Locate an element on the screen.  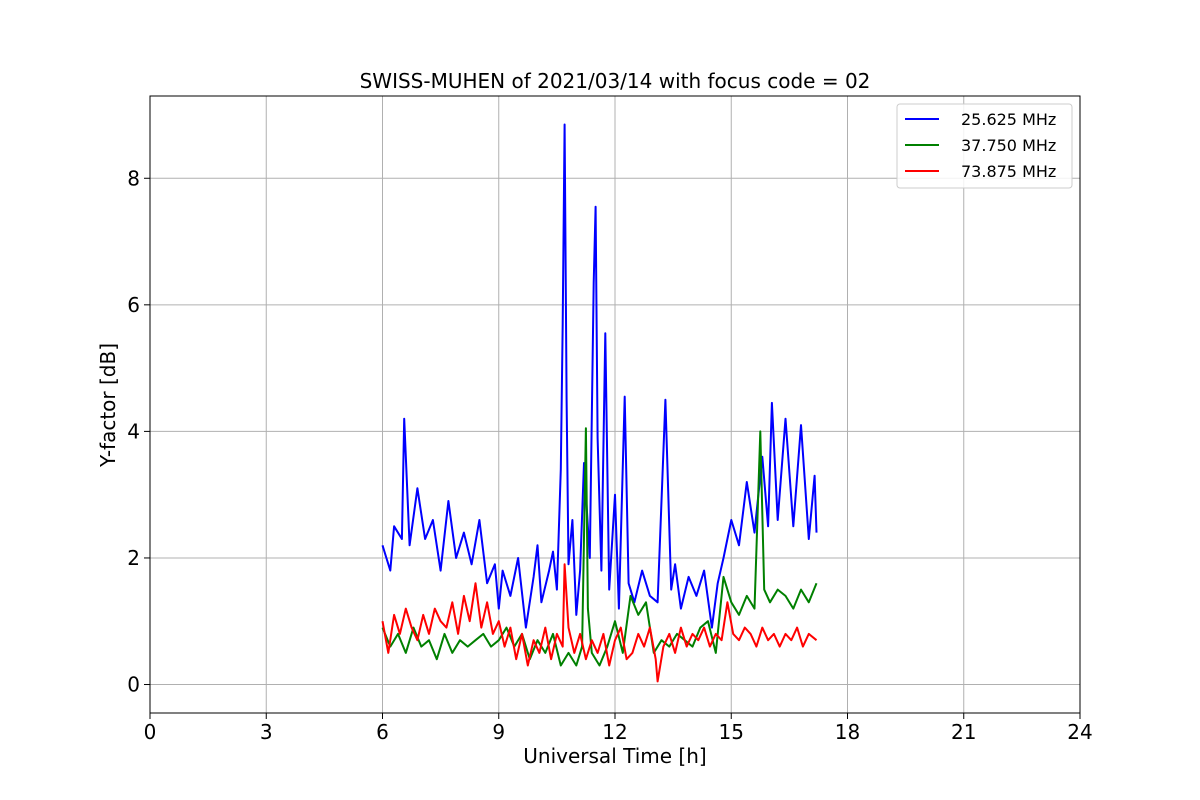
legend-box is located at coordinates (984, 146).